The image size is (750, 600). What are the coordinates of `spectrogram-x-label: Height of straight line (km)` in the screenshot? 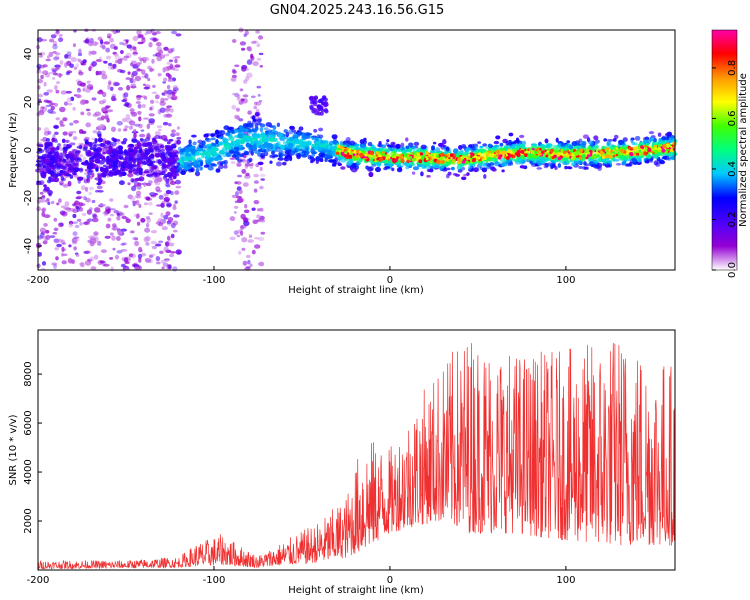 It's located at (356, 290).